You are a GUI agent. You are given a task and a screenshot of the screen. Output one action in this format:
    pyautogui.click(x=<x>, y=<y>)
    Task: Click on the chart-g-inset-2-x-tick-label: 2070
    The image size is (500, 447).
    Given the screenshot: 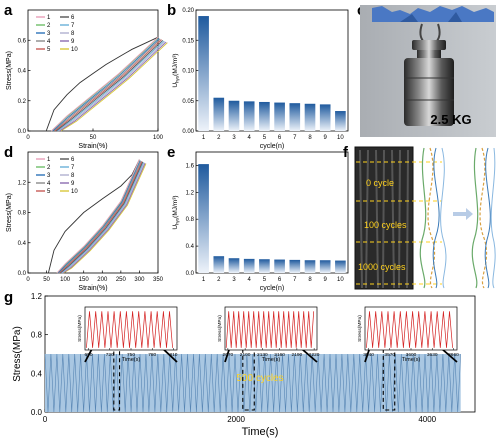 What is the action you would take?
    pyautogui.click(x=228, y=355)
    